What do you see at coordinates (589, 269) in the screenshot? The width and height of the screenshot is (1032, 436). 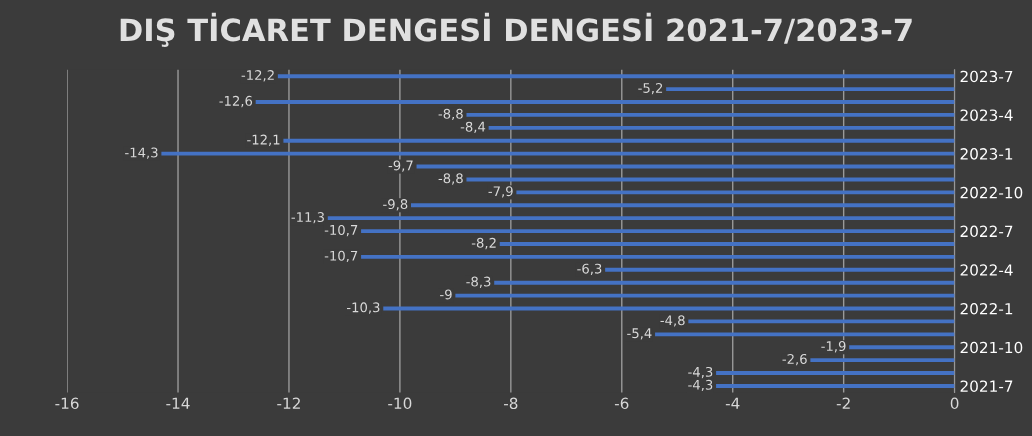 I see `data-label: -6,3` at bounding box center [589, 269].